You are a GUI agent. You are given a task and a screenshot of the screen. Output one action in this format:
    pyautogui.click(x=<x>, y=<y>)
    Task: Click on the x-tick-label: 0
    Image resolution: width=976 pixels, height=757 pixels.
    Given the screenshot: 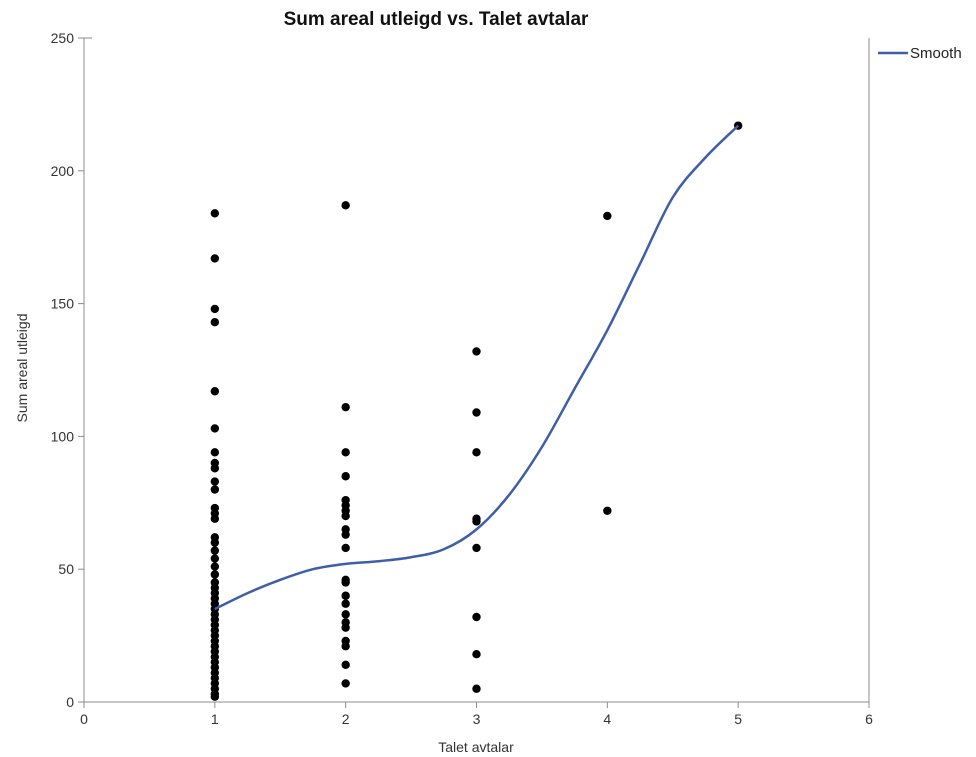 What is the action you would take?
    pyautogui.click(x=84, y=719)
    